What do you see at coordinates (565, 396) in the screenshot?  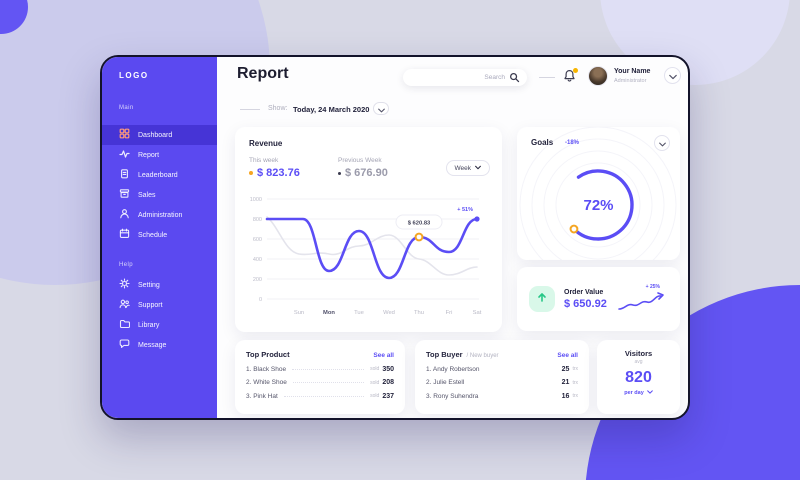 I see `buyer-qty: 16` at bounding box center [565, 396].